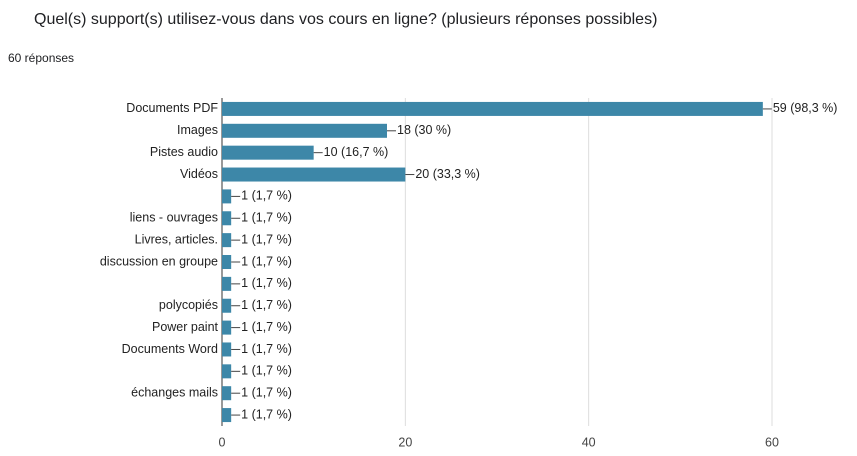 The height and width of the screenshot is (456, 857). What do you see at coordinates (199, 174) in the screenshot?
I see `y-tick-label: Vidéos` at bounding box center [199, 174].